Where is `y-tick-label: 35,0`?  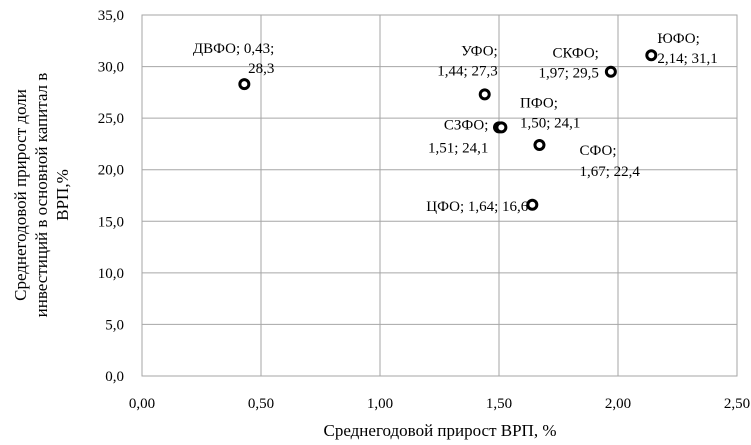
y-tick-label: 35,0 is located at coordinates (111, 16).